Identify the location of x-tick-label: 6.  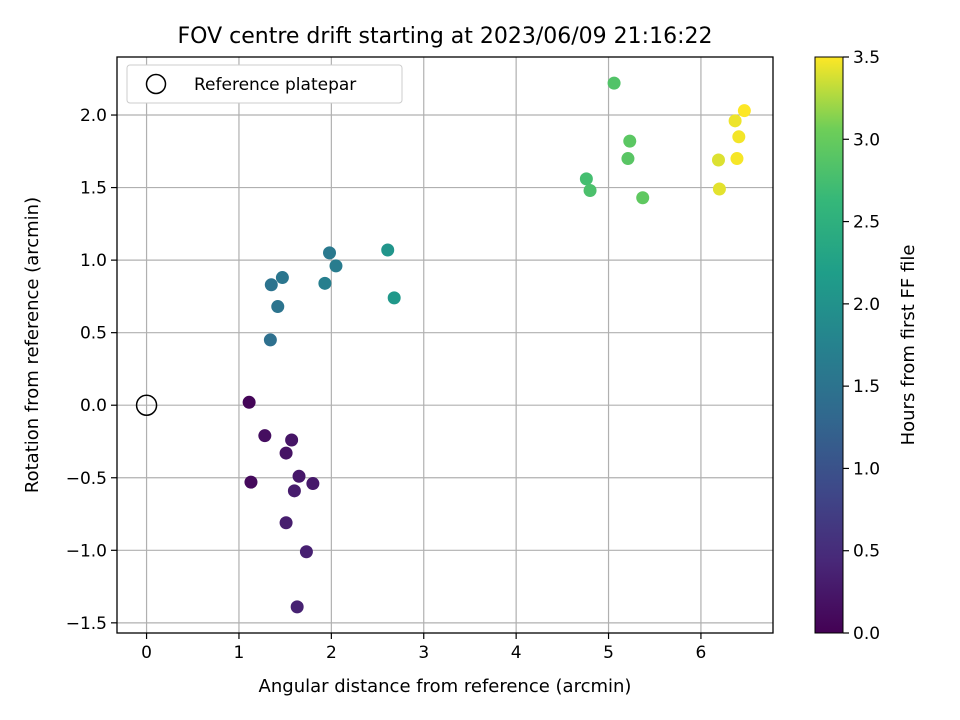
(701, 653).